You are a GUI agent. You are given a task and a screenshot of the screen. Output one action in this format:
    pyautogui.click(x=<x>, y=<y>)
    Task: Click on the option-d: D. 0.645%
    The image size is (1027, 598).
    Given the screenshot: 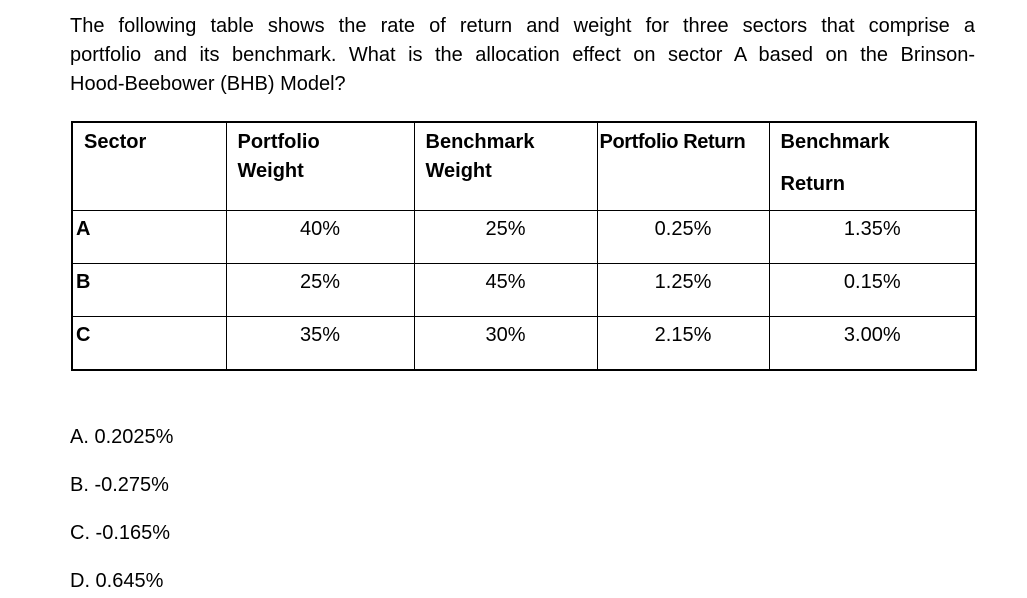 What is the action you would take?
    pyautogui.click(x=117, y=581)
    